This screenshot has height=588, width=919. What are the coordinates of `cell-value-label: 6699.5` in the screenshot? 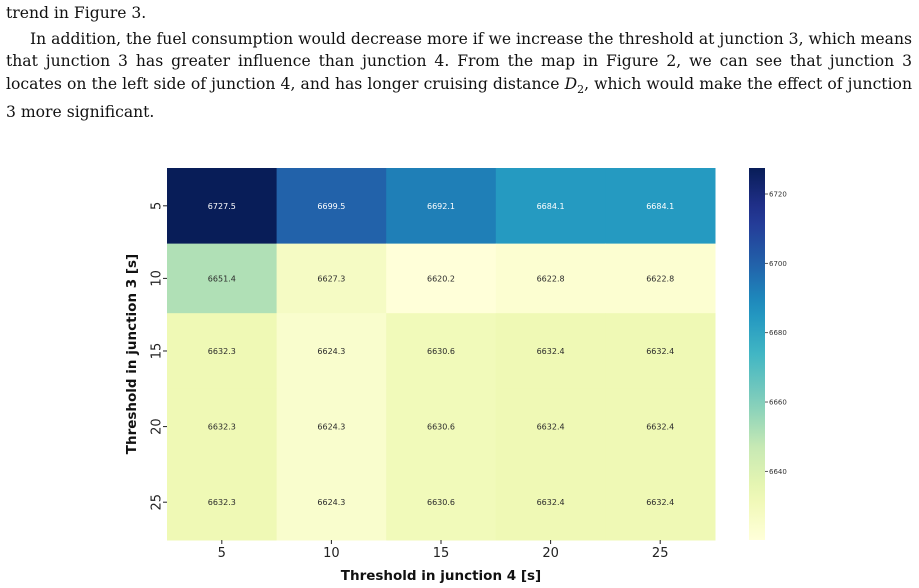 It's located at (331, 206).